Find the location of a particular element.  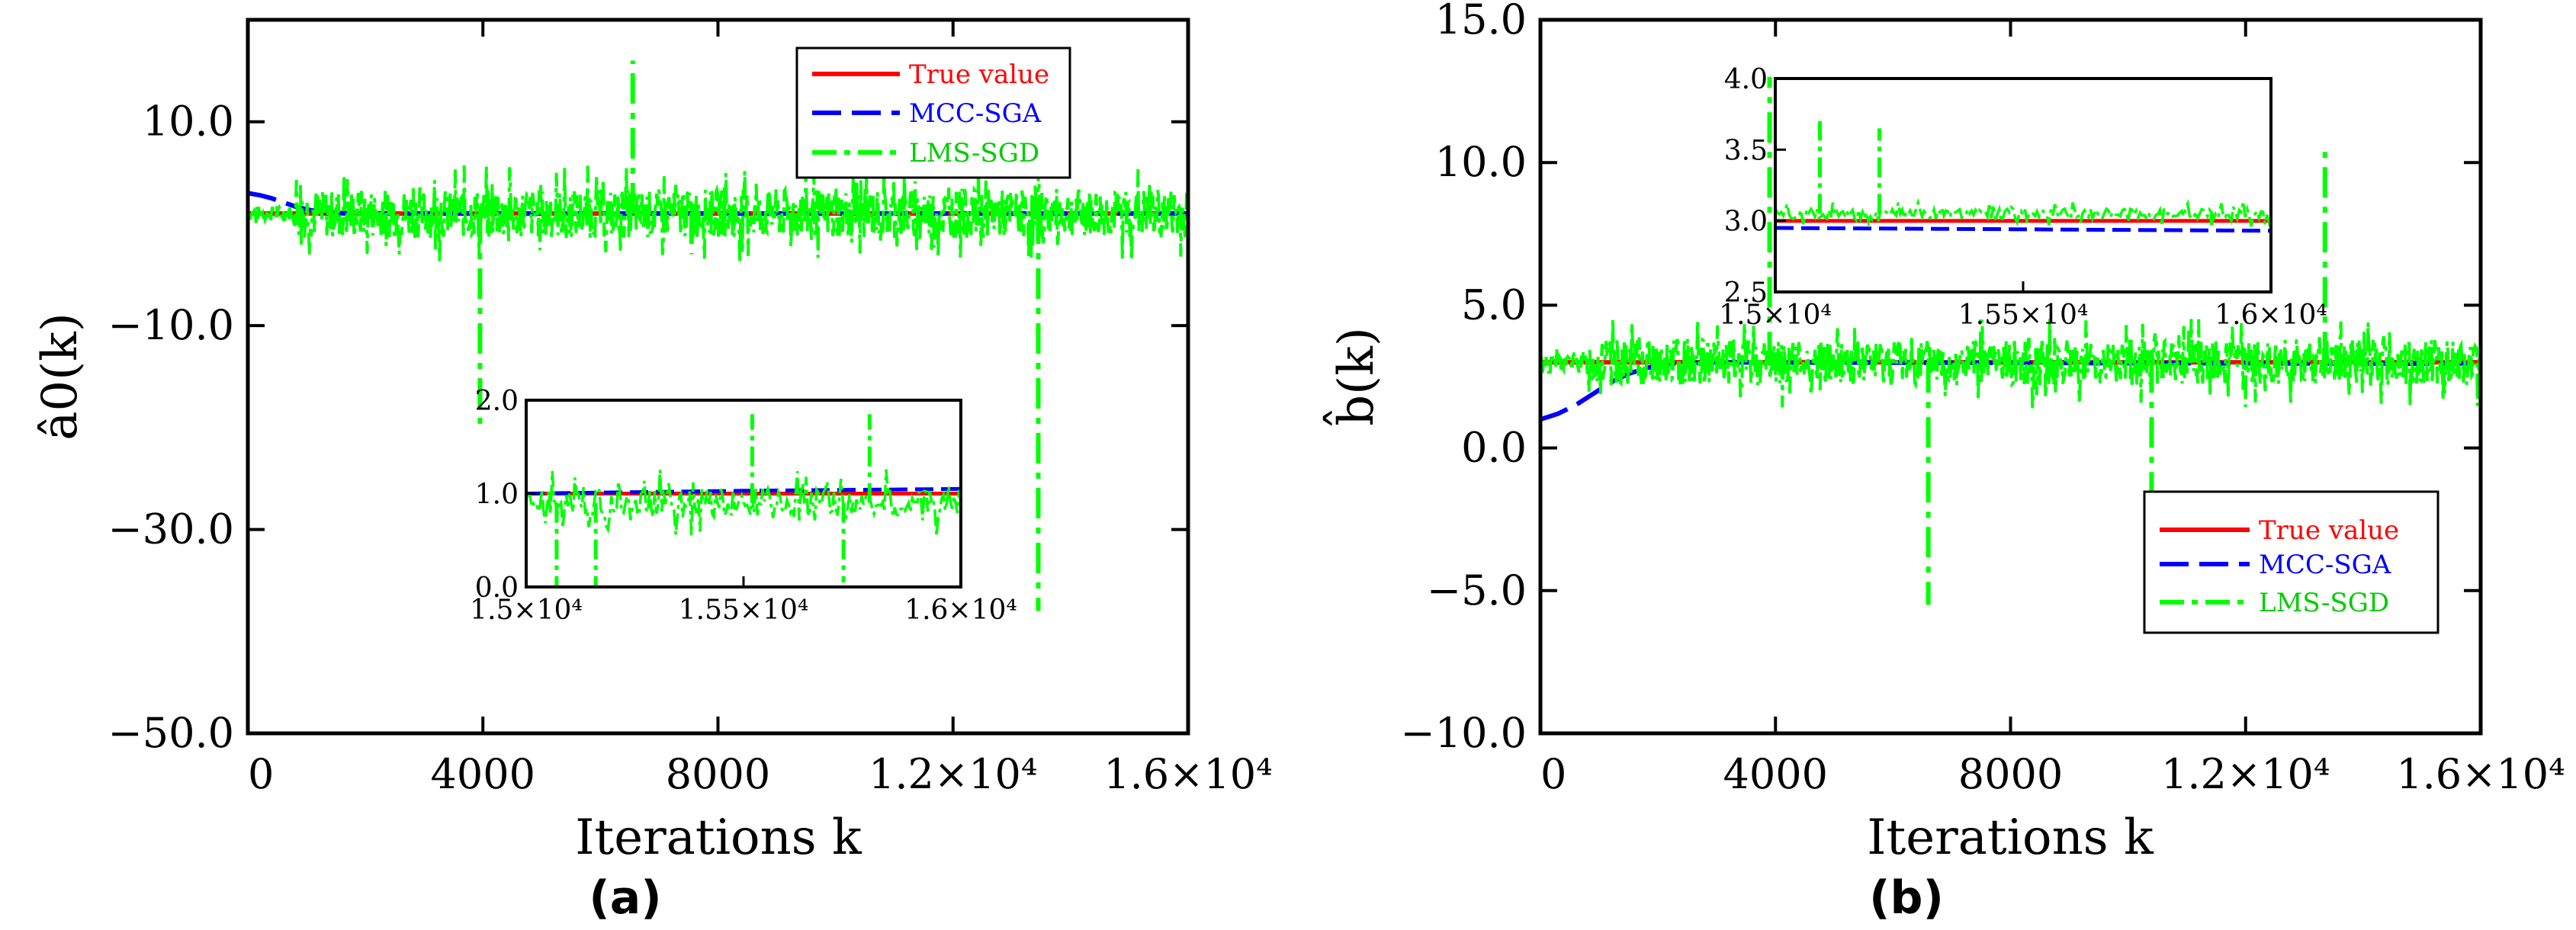

panel-b-legend: True value MCC-SGA LMS-SGD is located at coordinates (2291, 562).